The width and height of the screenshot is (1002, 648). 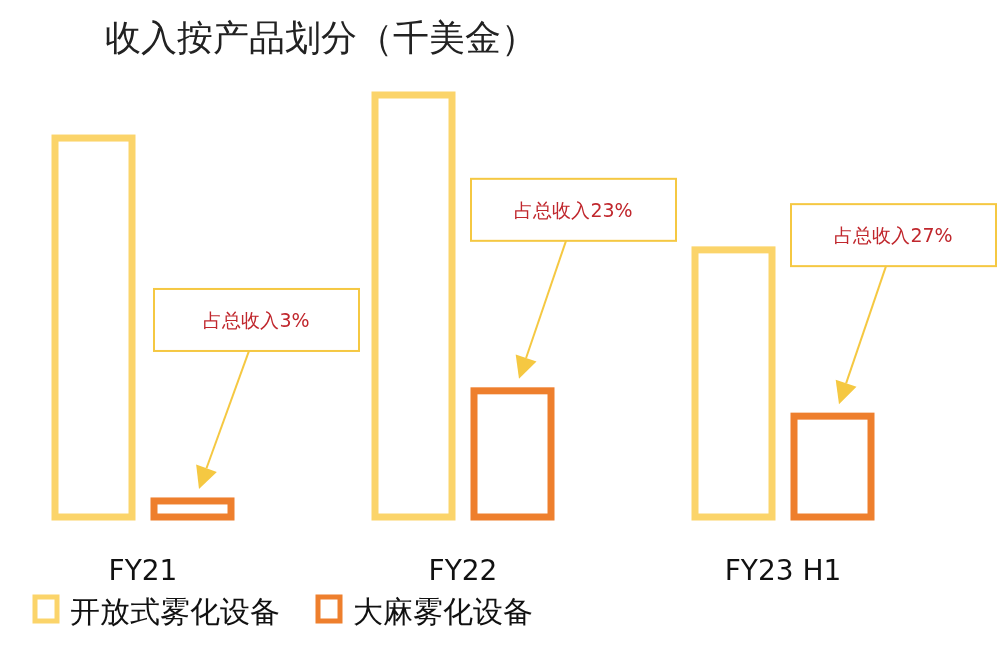 What do you see at coordinates (321, 37) in the screenshot?
I see `chart-title: 收入按产品划分（千美金）` at bounding box center [321, 37].